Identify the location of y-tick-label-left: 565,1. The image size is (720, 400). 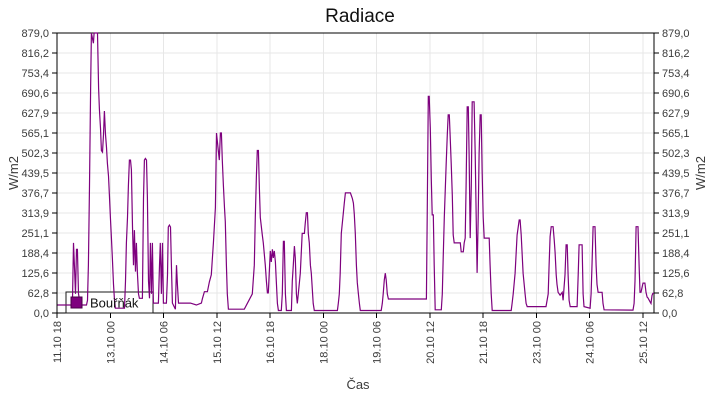
(35, 134).